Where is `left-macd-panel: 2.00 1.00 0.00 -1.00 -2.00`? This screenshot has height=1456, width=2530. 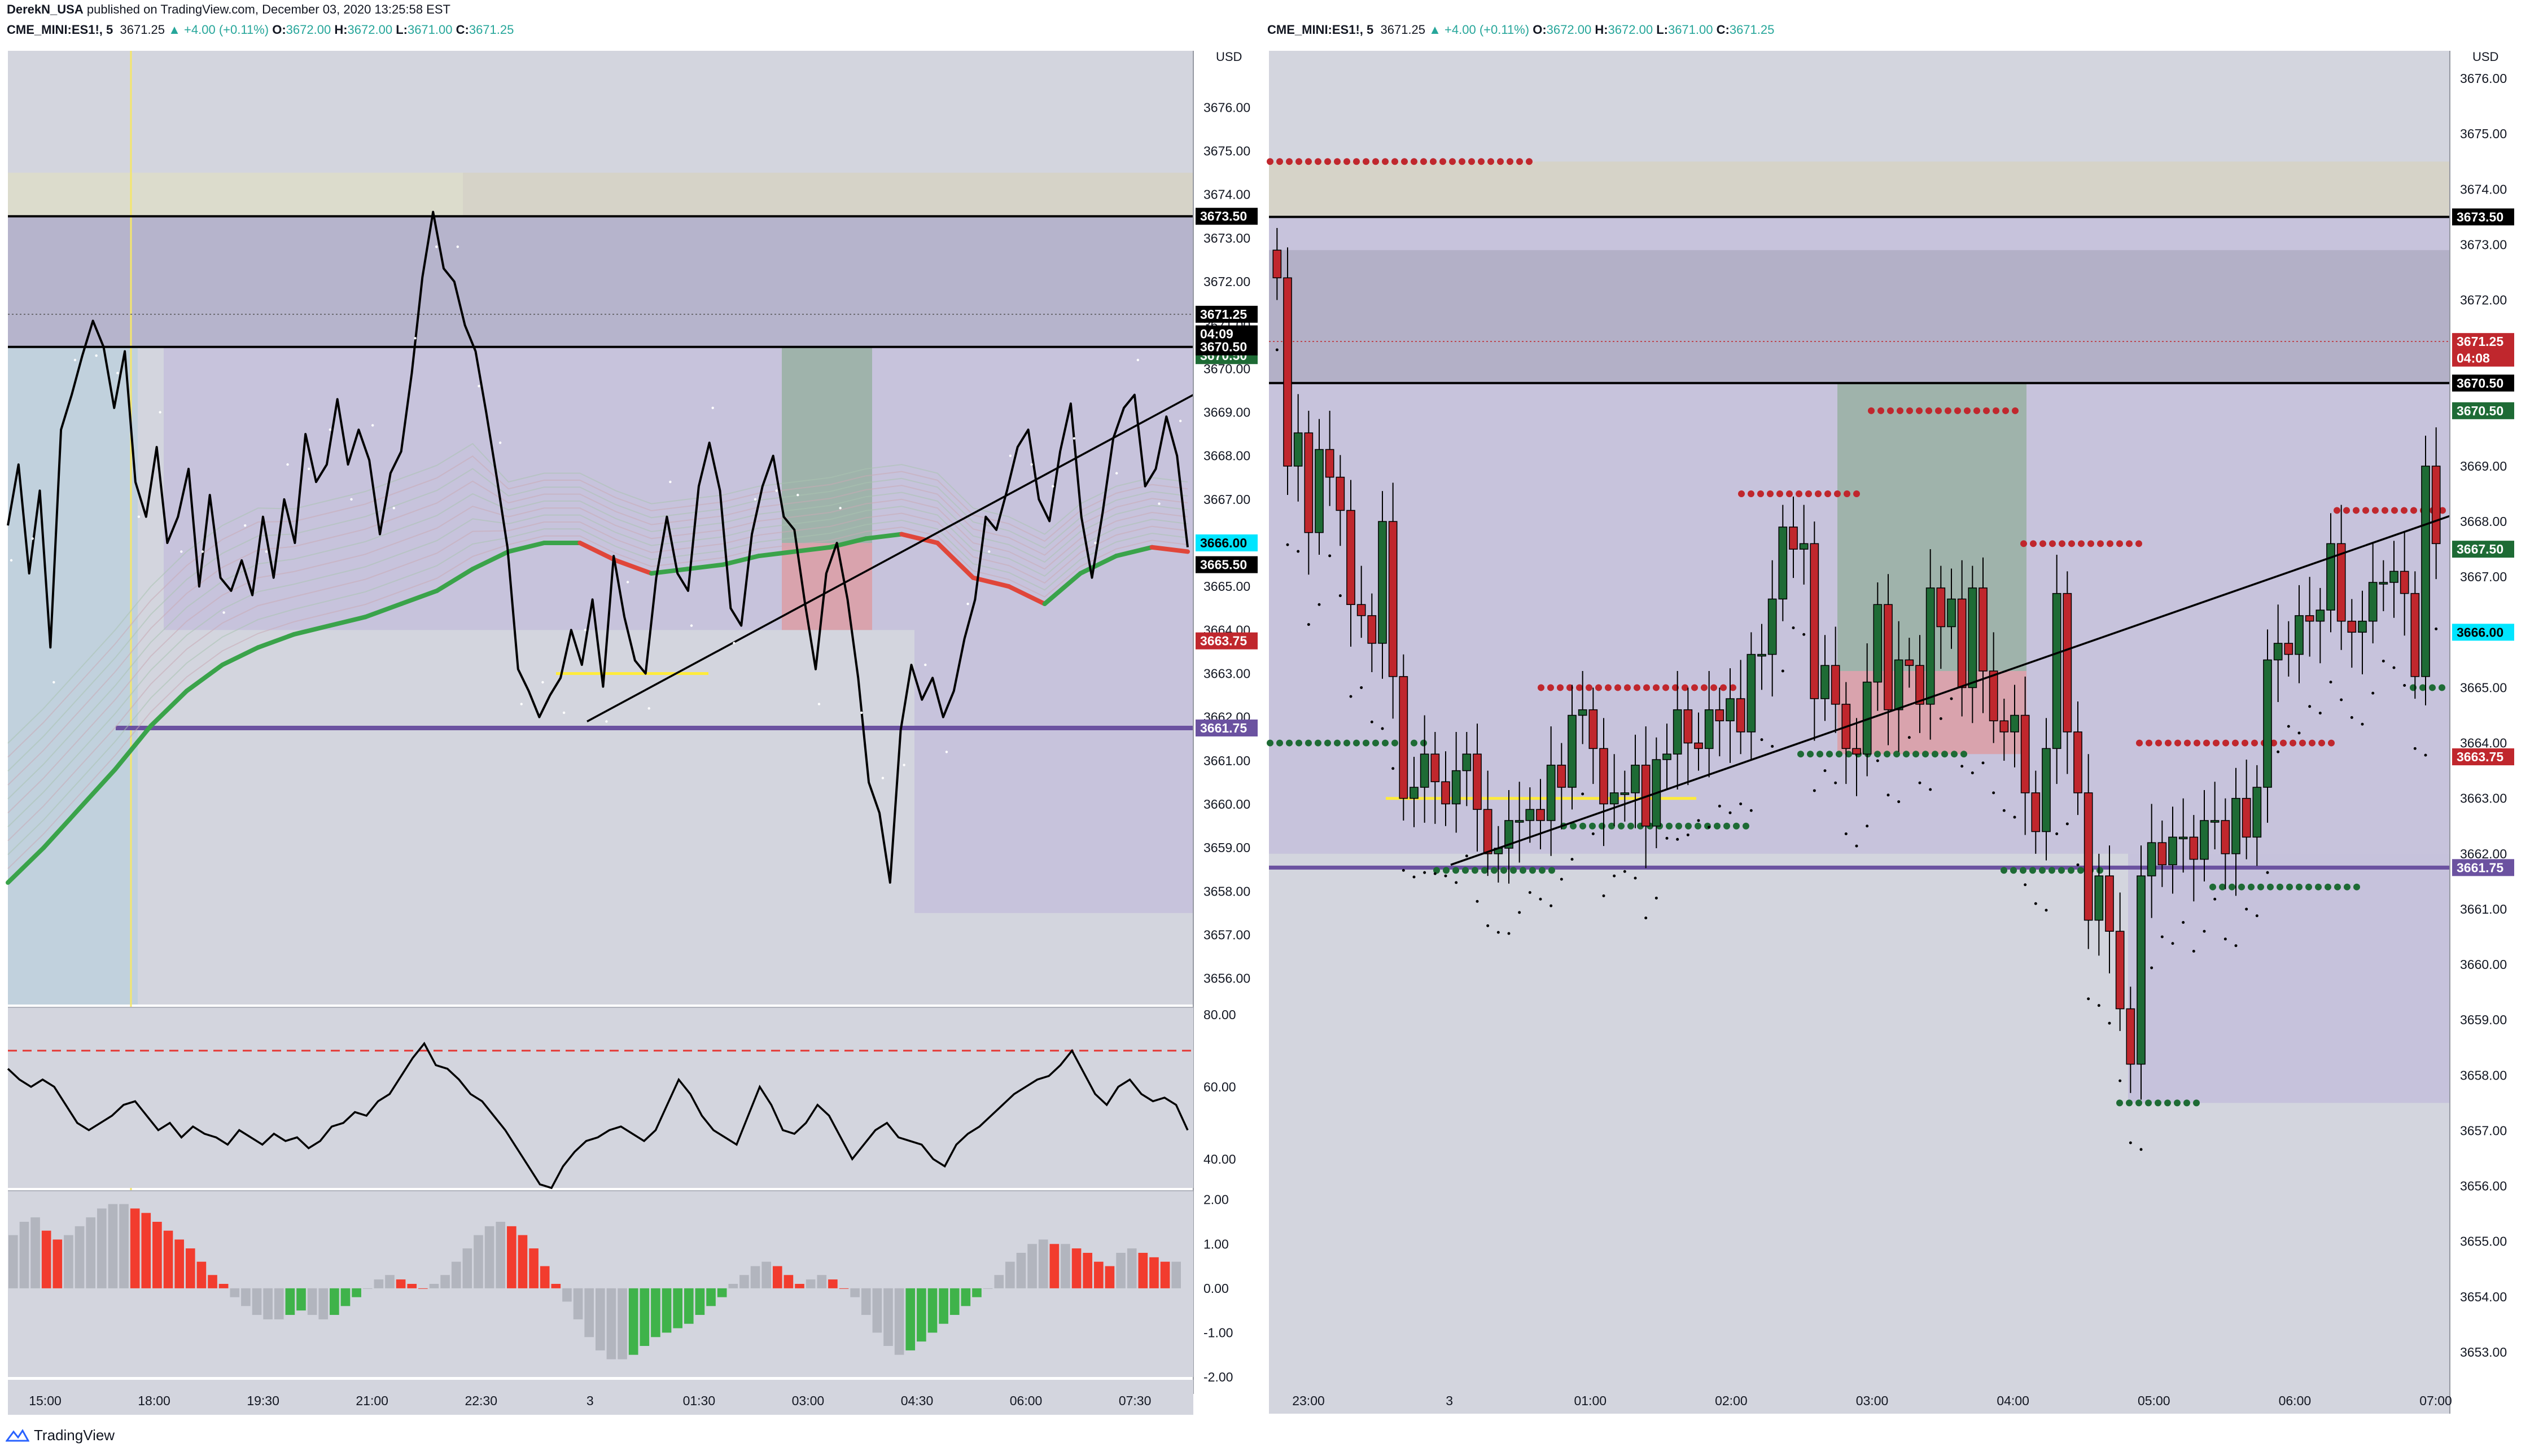
left-macd-panel: 2.00 1.00 0.00 -1.00 -2.00 is located at coordinates (620, 1287).